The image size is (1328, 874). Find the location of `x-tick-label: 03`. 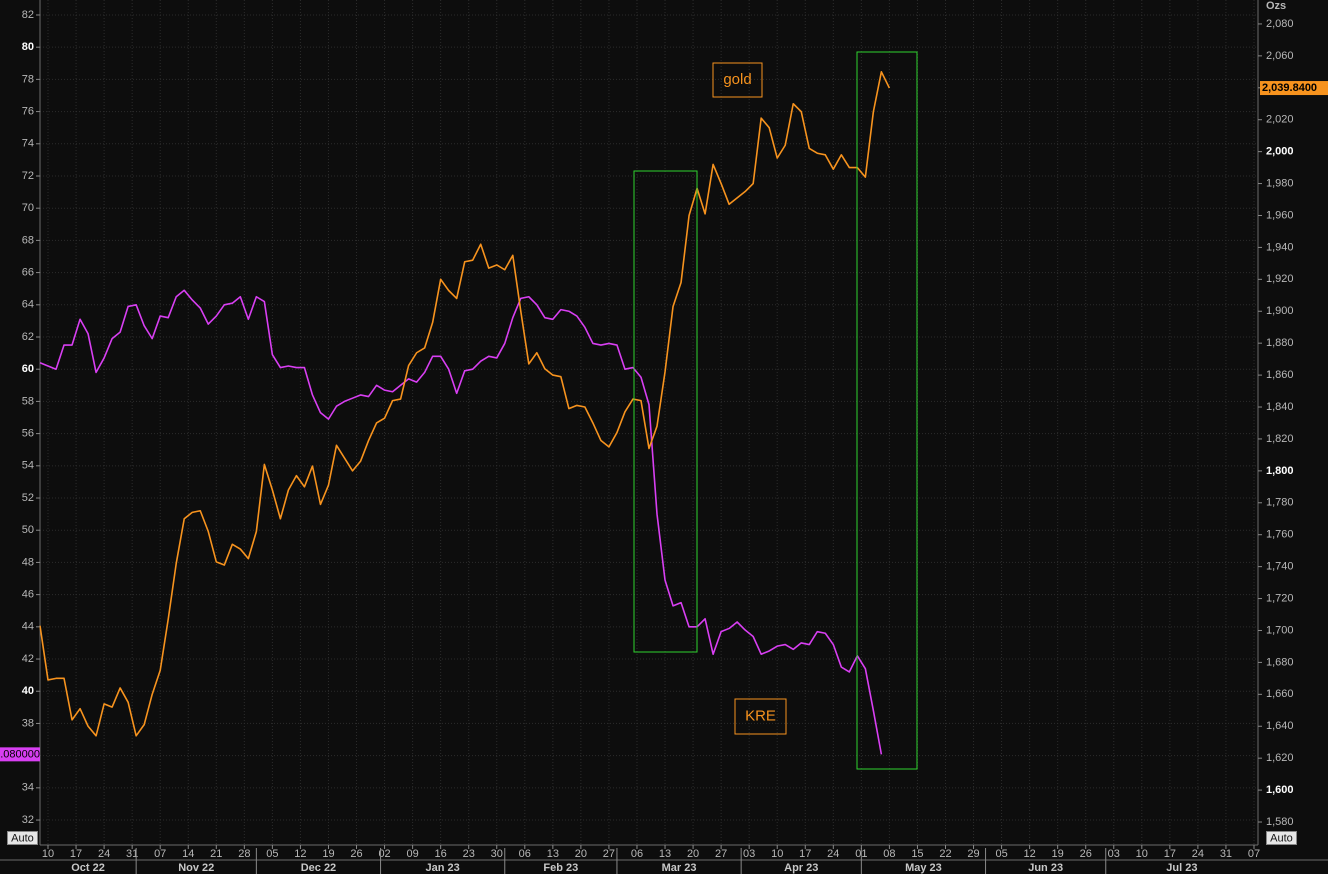

x-tick-label: 03 is located at coordinates (749, 854).